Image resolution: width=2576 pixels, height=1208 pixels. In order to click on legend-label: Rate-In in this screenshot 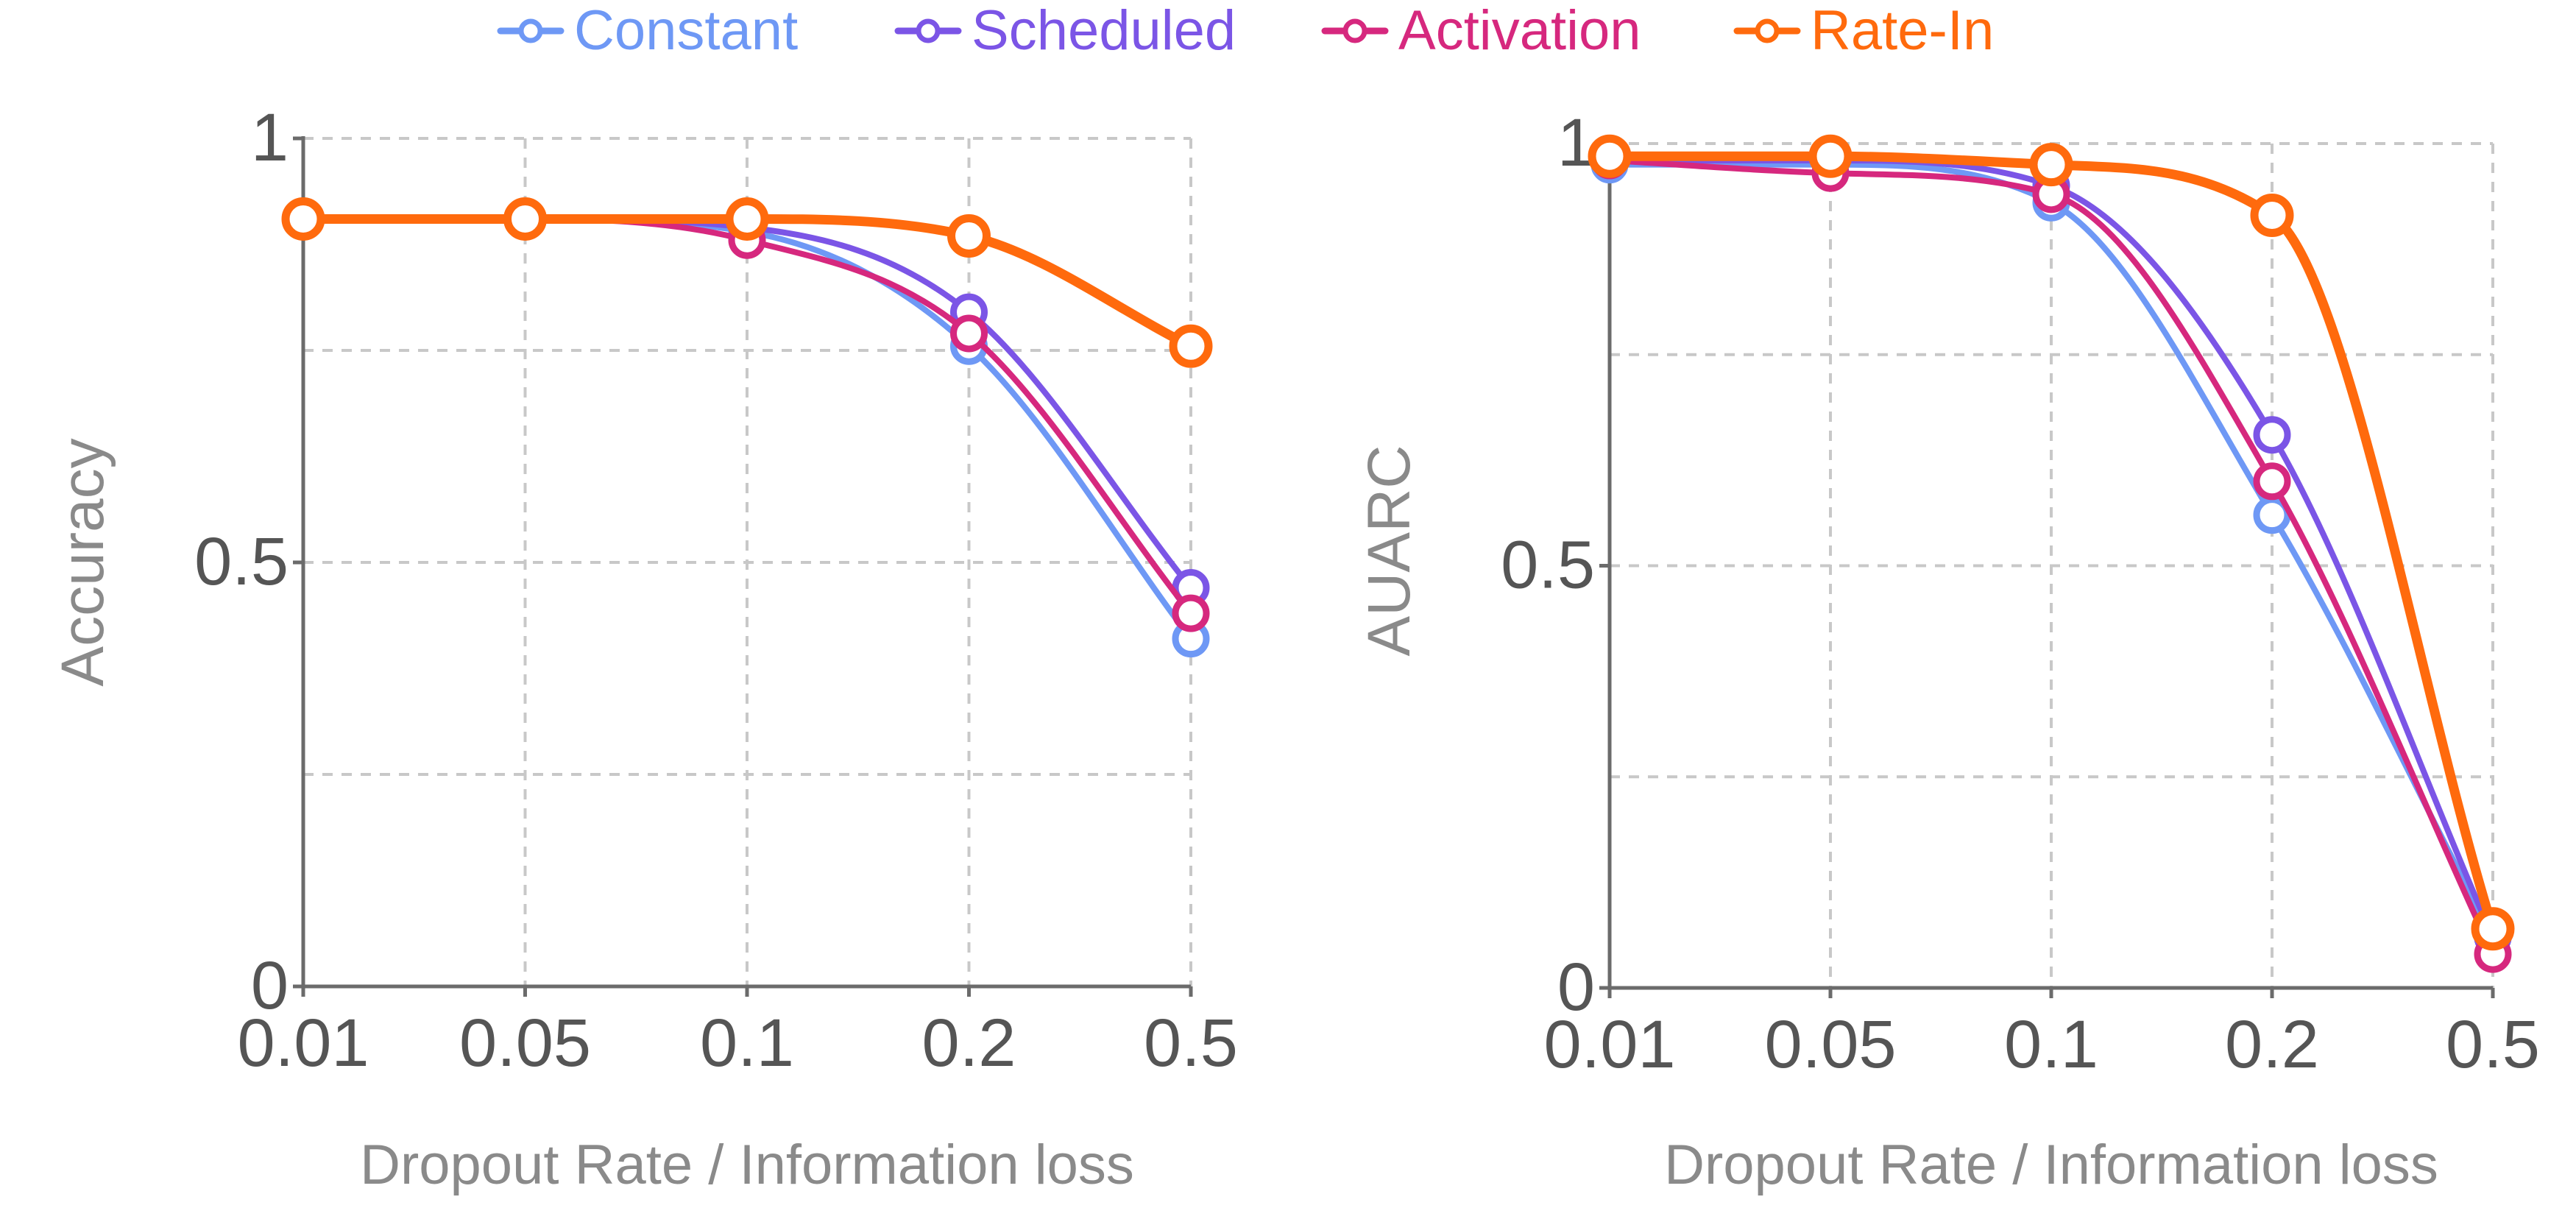, I will do `click(1902, 31)`.